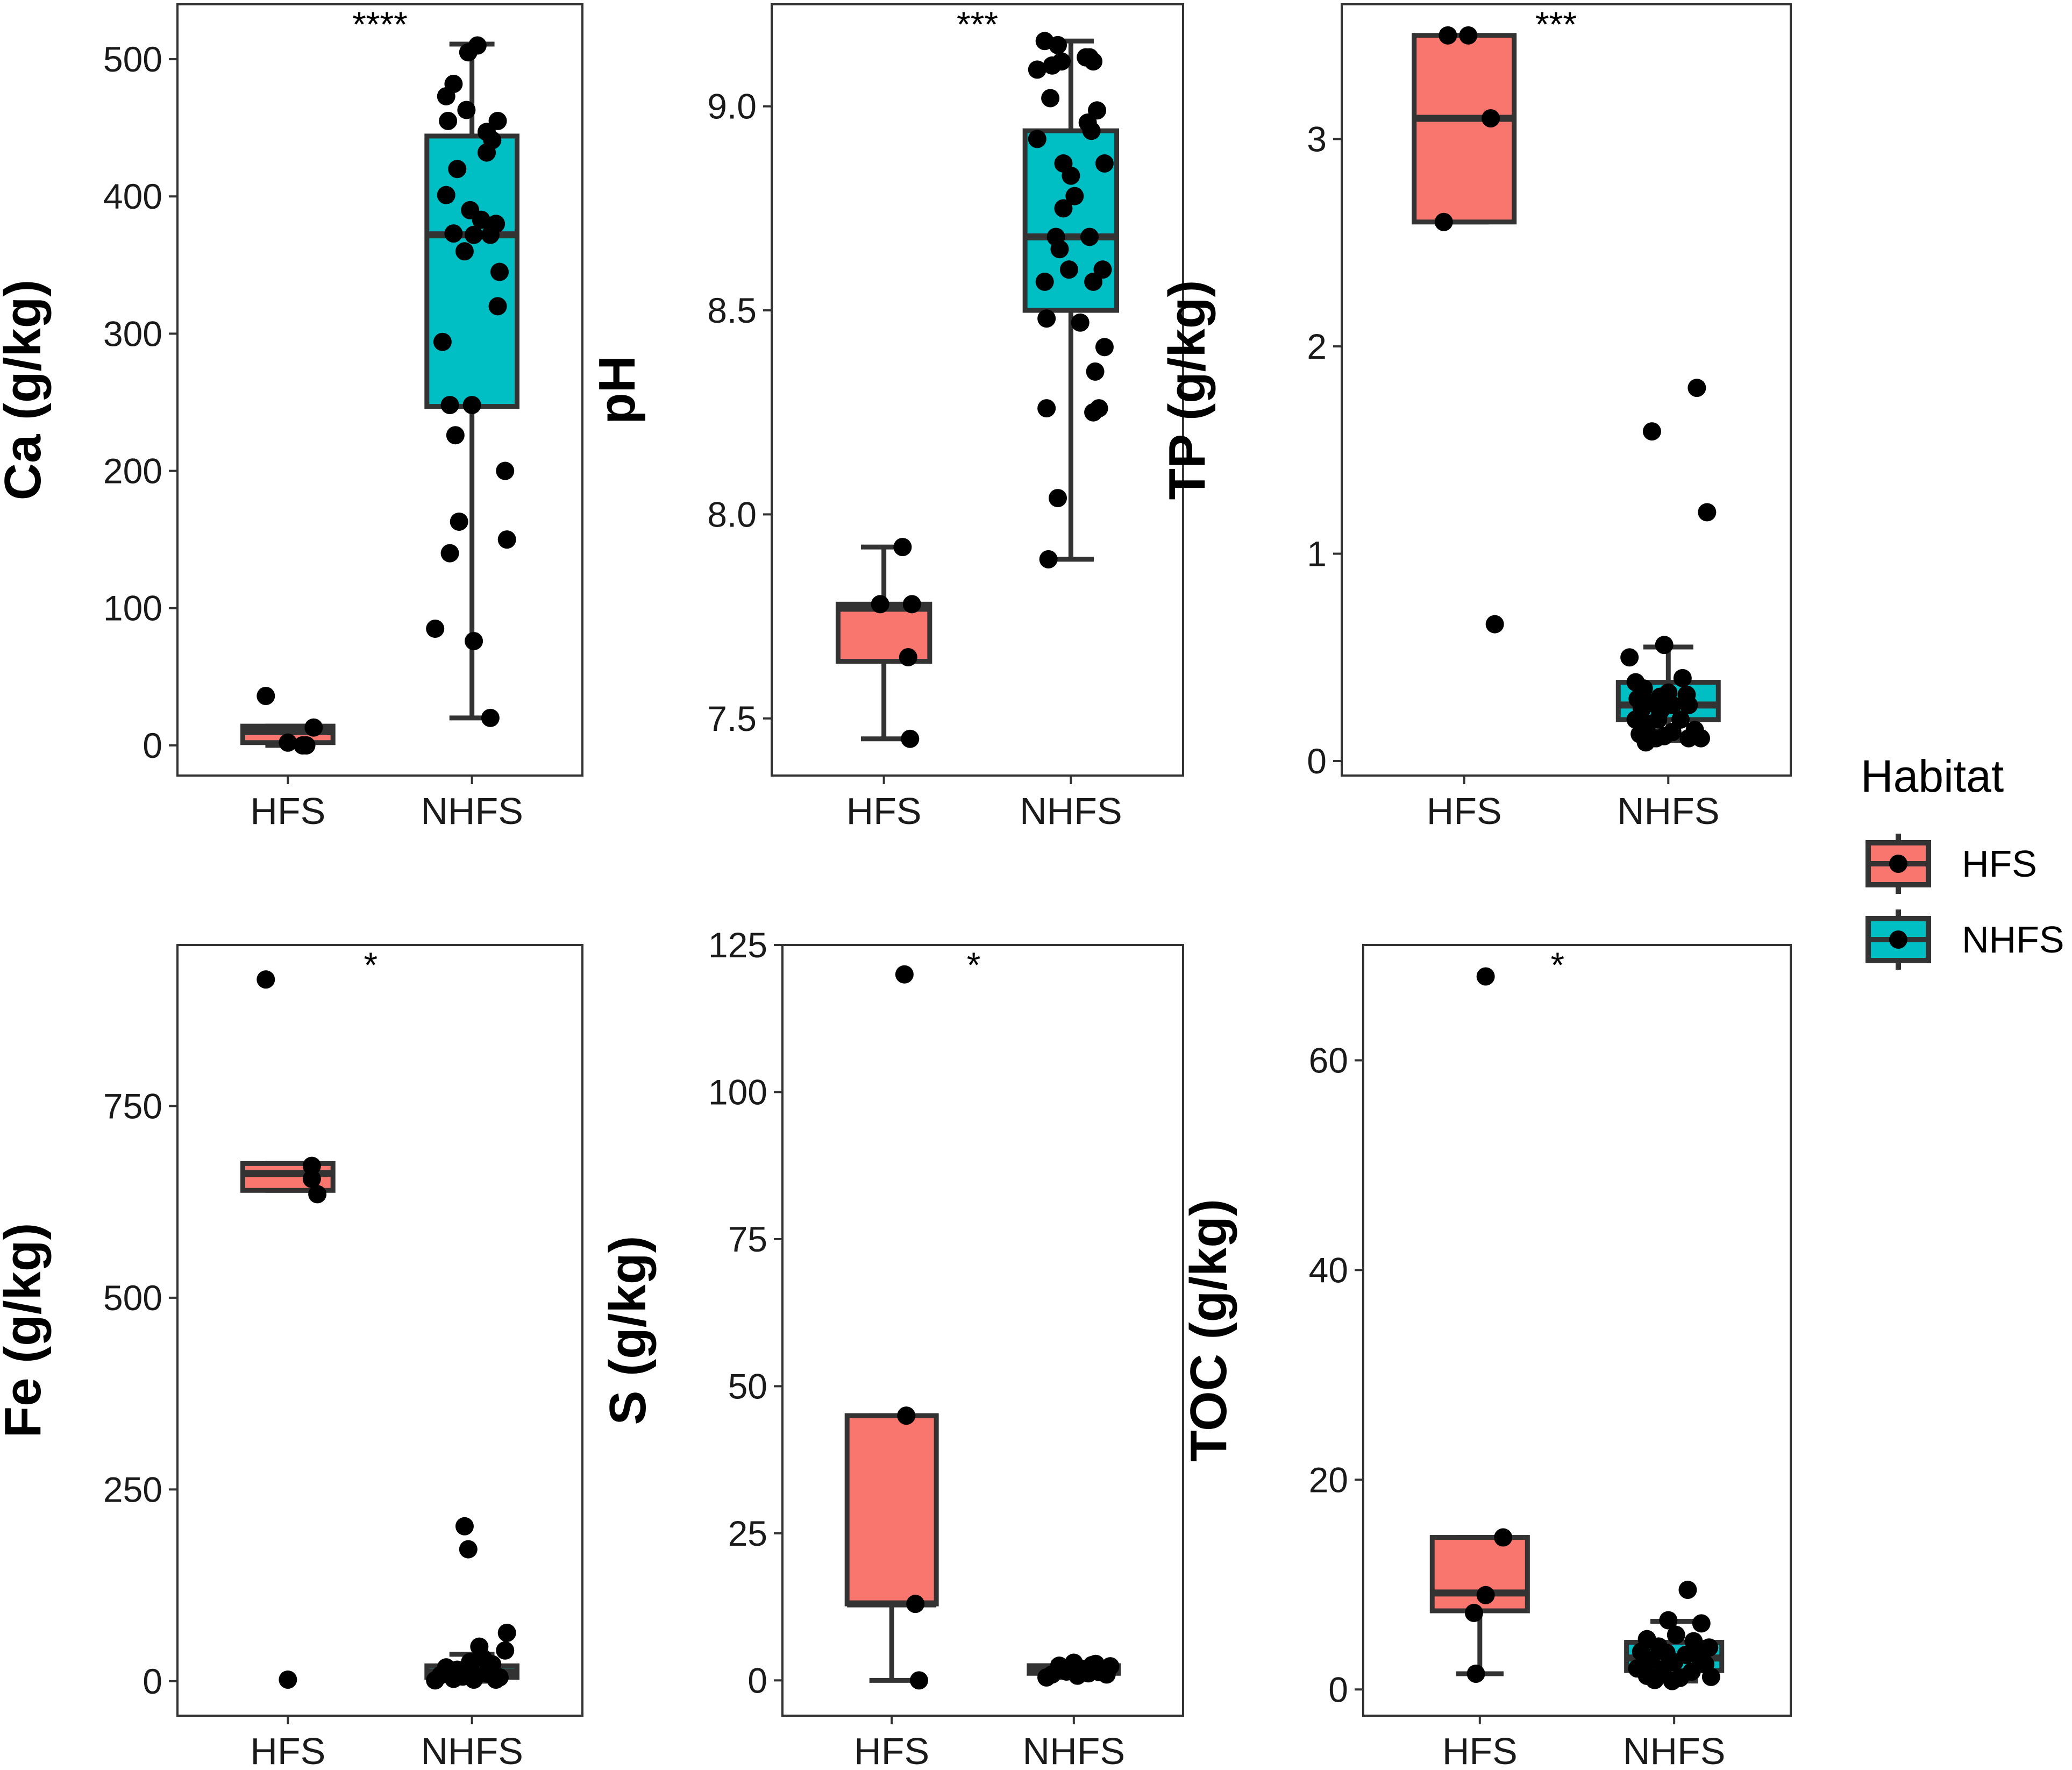 The width and height of the screenshot is (2072, 1770). What do you see at coordinates (1480, 1750) in the screenshot?
I see `panel-6-xtick-label-0: HFS` at bounding box center [1480, 1750].